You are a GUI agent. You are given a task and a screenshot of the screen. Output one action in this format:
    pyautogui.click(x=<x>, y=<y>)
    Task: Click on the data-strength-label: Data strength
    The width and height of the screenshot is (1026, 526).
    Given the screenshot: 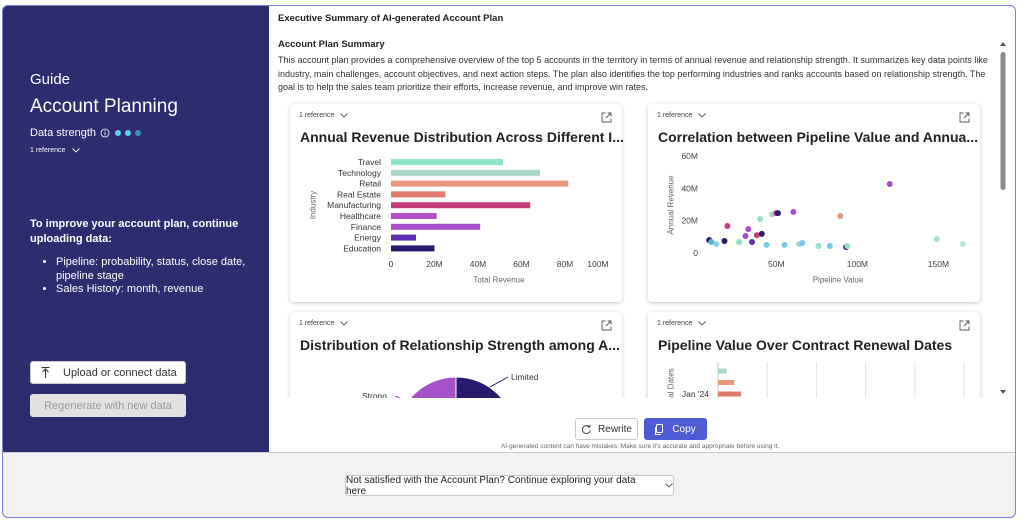 What is the action you would take?
    pyautogui.click(x=63, y=133)
    